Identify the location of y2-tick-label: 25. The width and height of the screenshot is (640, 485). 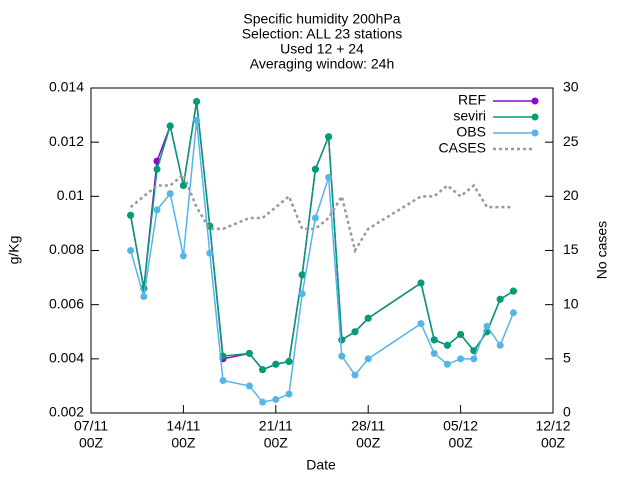
(571, 141).